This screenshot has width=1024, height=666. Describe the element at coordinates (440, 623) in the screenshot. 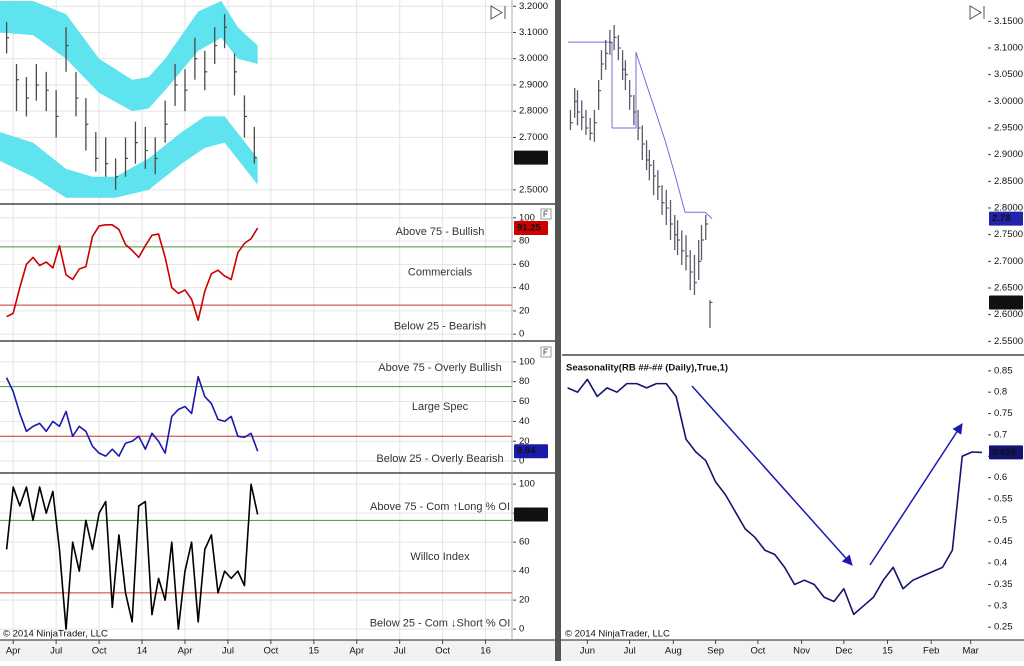

I see `annotation: Below 25 - Com ↓Short % OI` at that location.